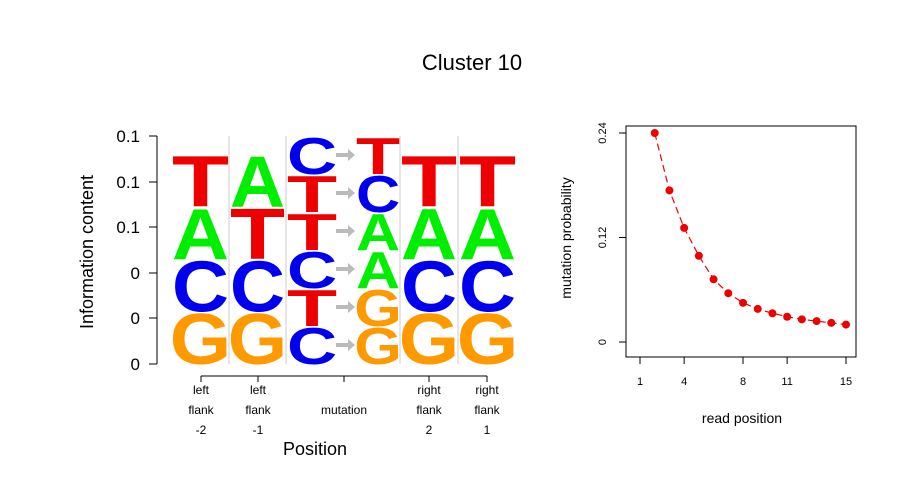 The height and width of the screenshot is (500, 900). What do you see at coordinates (750, 229) in the screenshot?
I see `mutation-probability-series` at bounding box center [750, 229].